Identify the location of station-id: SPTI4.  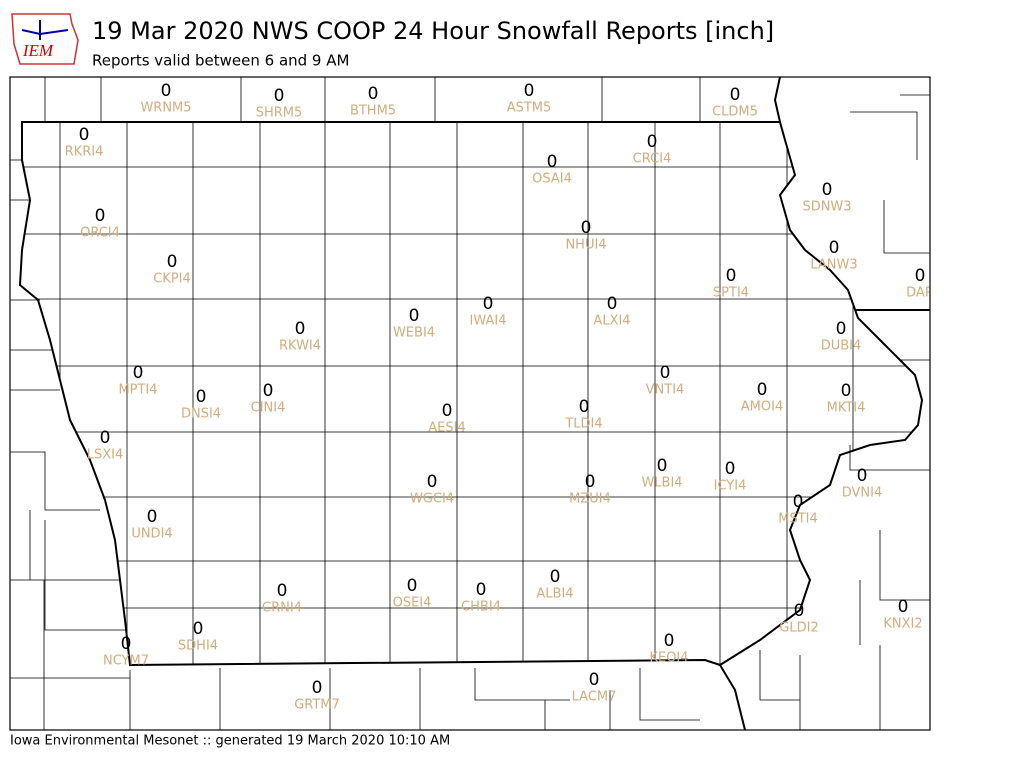
(731, 293).